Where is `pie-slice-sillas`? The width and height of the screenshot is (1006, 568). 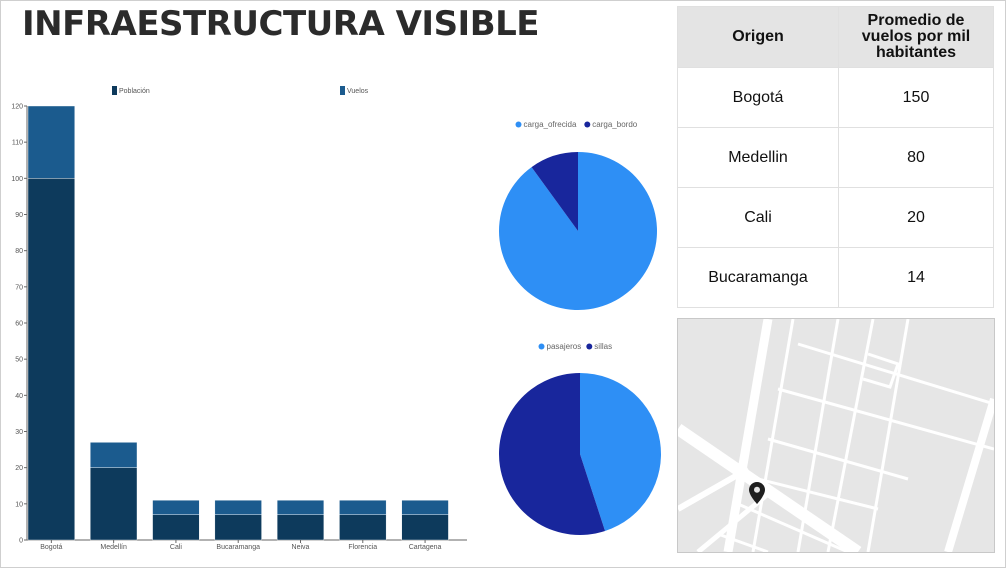 pie-slice-sillas is located at coordinates (552, 454).